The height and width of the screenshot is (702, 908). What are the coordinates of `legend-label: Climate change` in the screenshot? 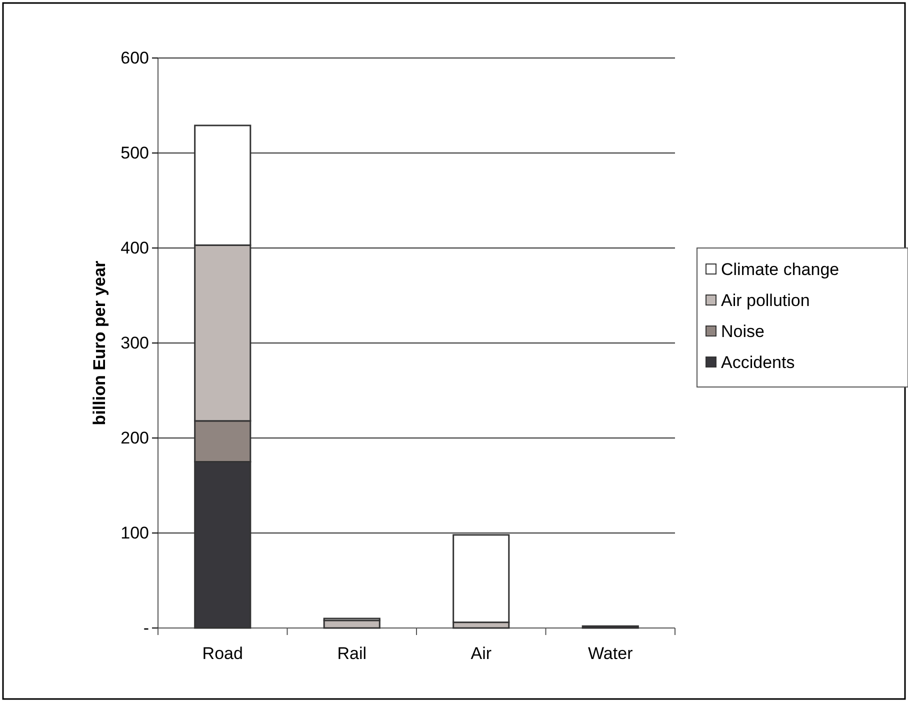 It's located at (780, 269).